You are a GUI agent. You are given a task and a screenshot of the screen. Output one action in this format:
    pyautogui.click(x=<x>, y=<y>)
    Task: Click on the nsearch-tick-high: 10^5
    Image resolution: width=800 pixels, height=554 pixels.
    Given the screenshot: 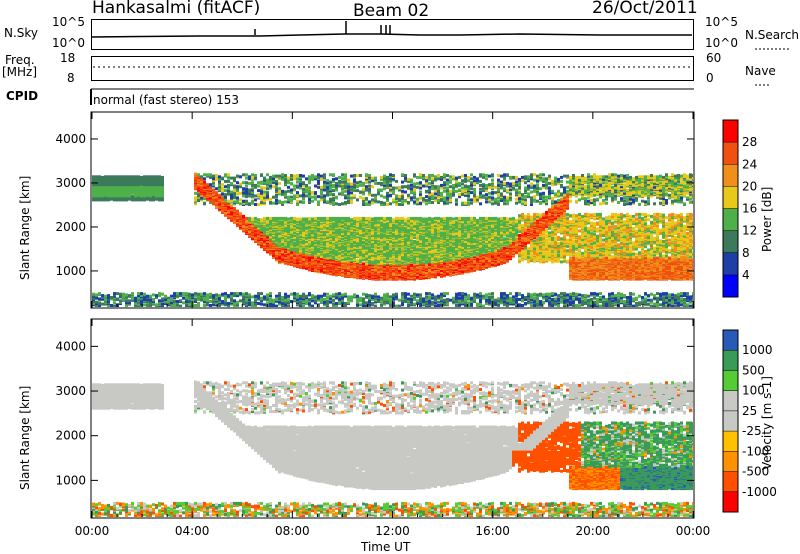 What is the action you would take?
    pyautogui.click(x=721, y=22)
    